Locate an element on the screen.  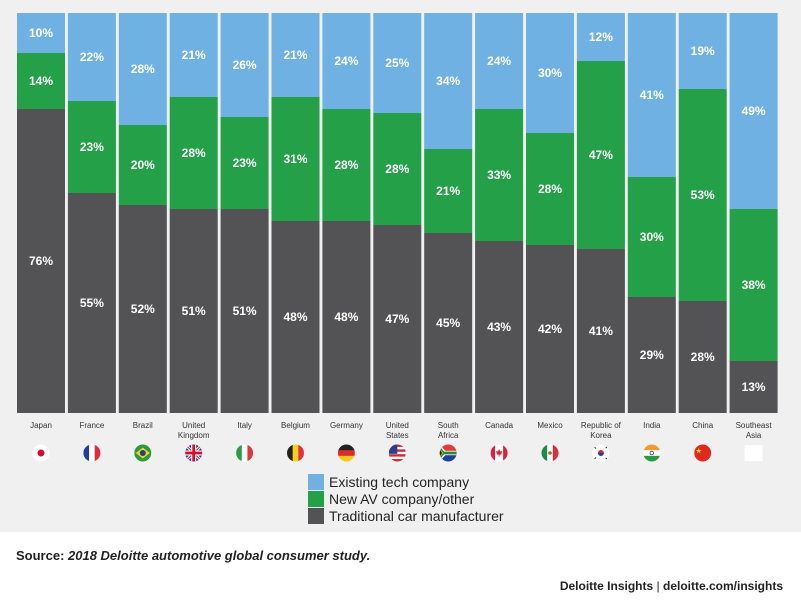
germany-flag-icon is located at coordinates (346, 453).